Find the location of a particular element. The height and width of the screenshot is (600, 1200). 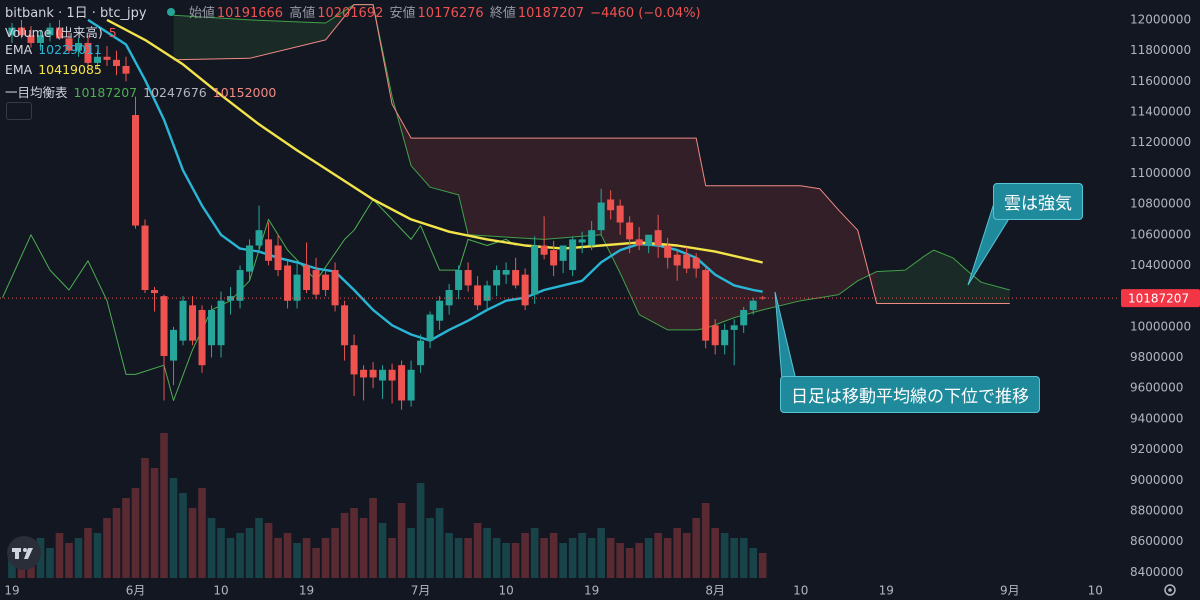

price-tag-label: 10187207 is located at coordinates (1158, 299).